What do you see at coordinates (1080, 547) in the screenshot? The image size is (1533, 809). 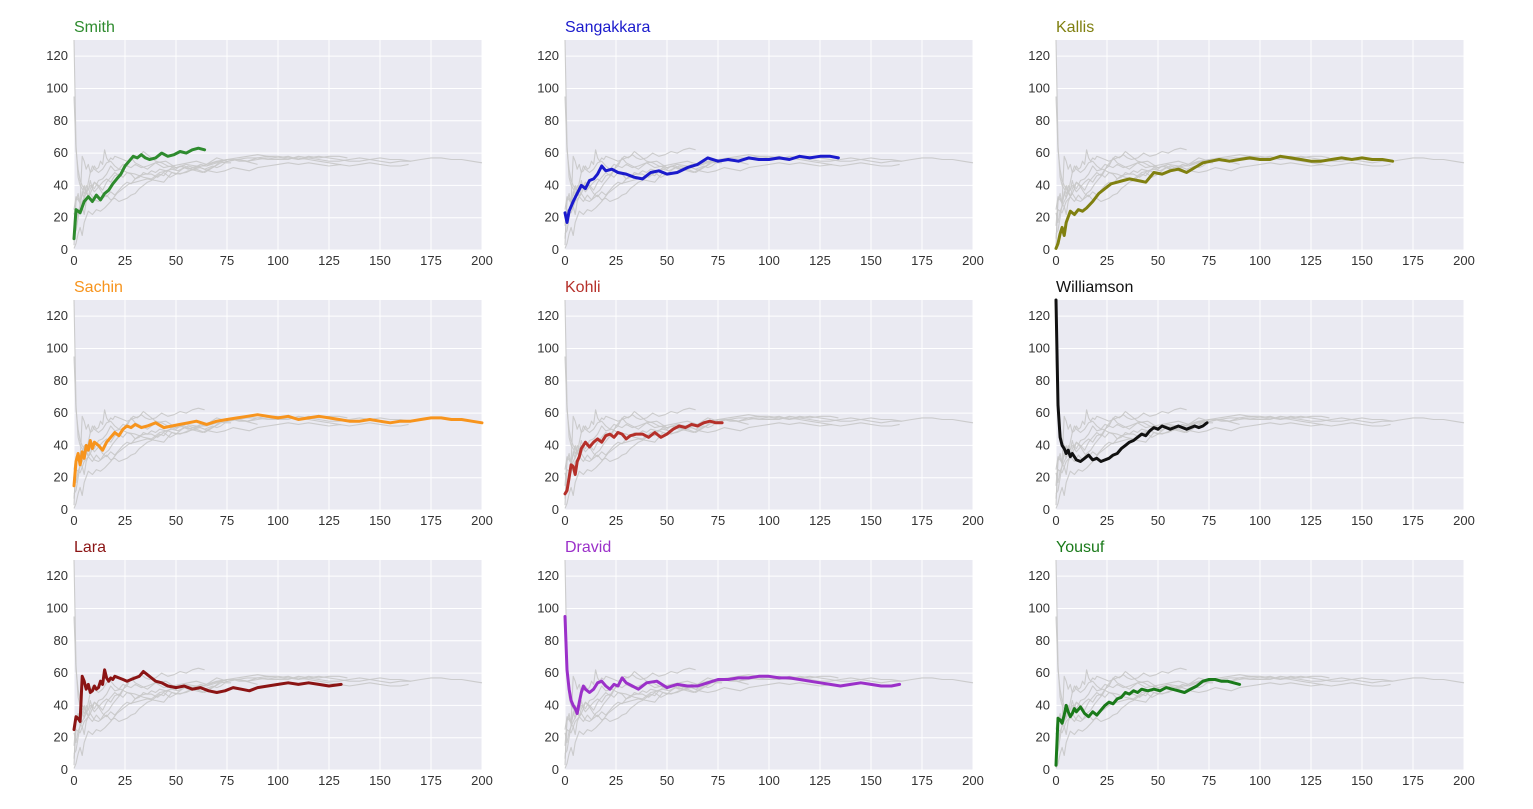 I see `panel-title: Yousuf` at bounding box center [1080, 547].